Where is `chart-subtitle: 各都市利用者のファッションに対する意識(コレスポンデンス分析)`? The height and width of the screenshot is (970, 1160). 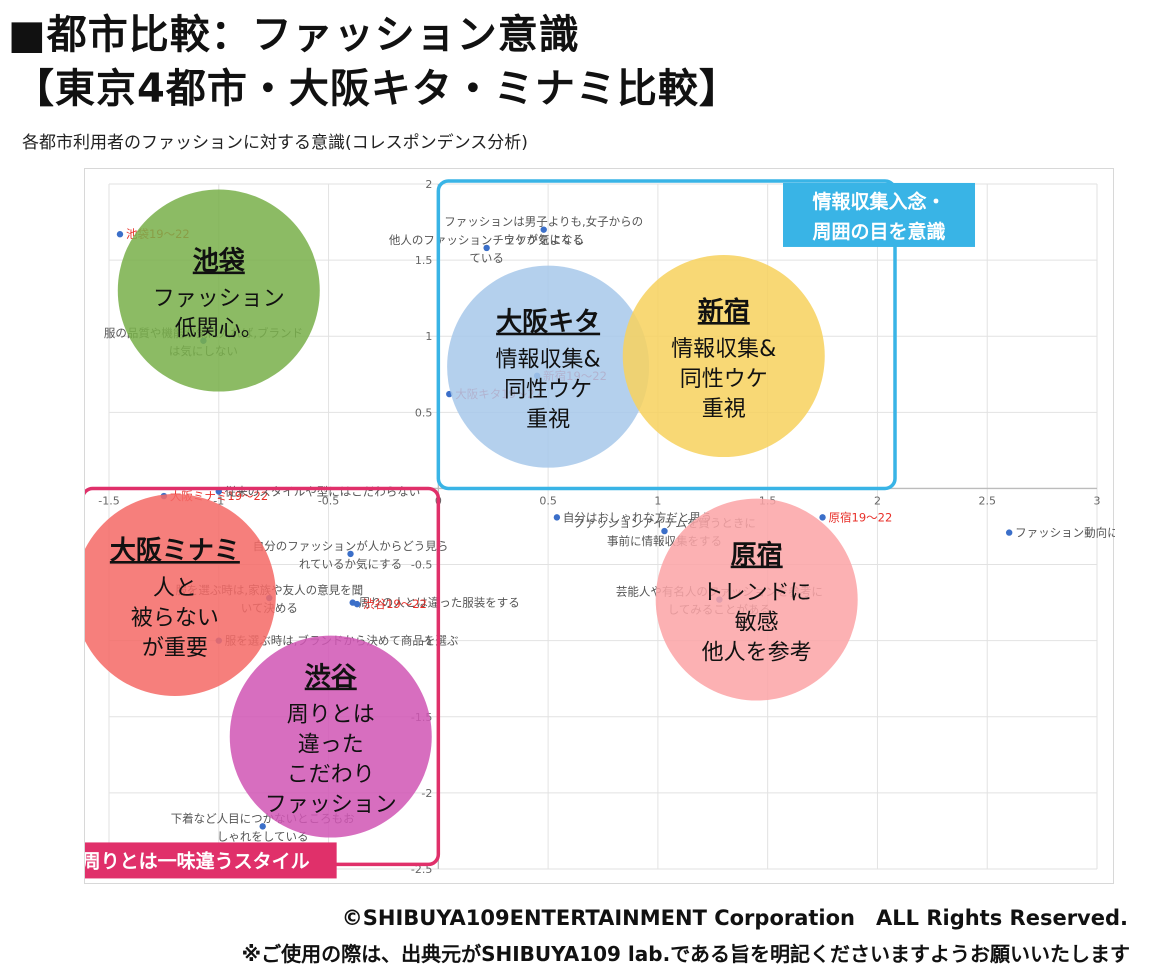 chart-subtitle: 各都市利用者のファッションに対する意識(コレスポンデンス分析) is located at coordinates (275, 143).